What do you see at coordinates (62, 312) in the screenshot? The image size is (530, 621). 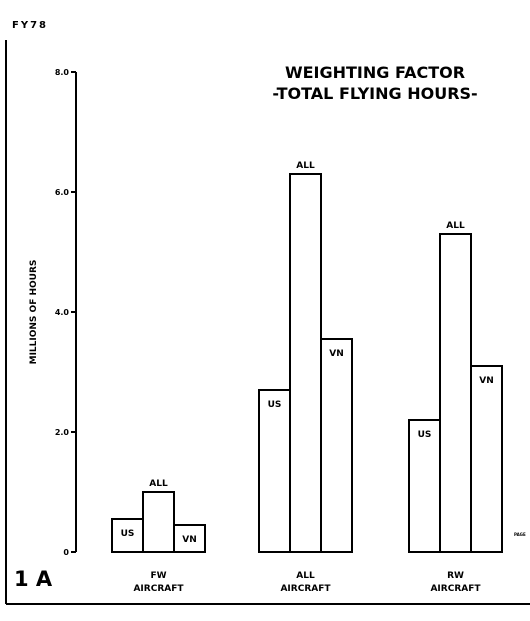 I see `y-tick-label: 4.0` at bounding box center [62, 312].